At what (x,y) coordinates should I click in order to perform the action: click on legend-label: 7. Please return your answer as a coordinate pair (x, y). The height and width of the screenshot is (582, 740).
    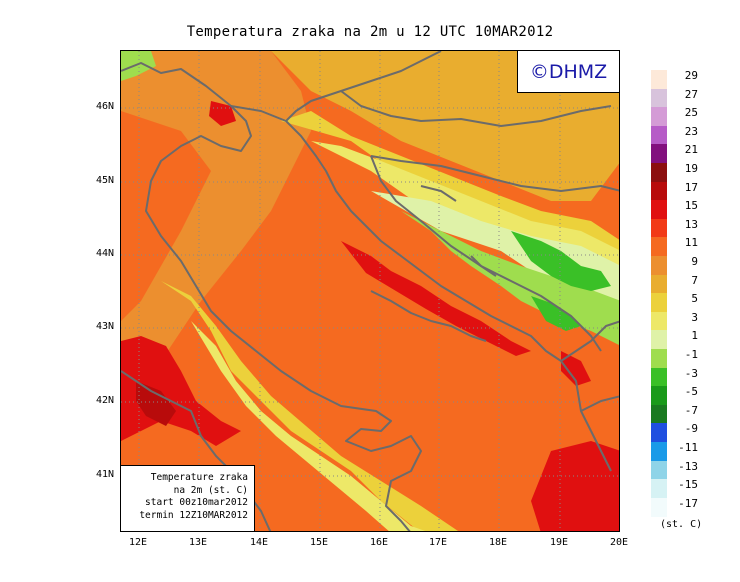
    Looking at the image, I should click on (694, 280).